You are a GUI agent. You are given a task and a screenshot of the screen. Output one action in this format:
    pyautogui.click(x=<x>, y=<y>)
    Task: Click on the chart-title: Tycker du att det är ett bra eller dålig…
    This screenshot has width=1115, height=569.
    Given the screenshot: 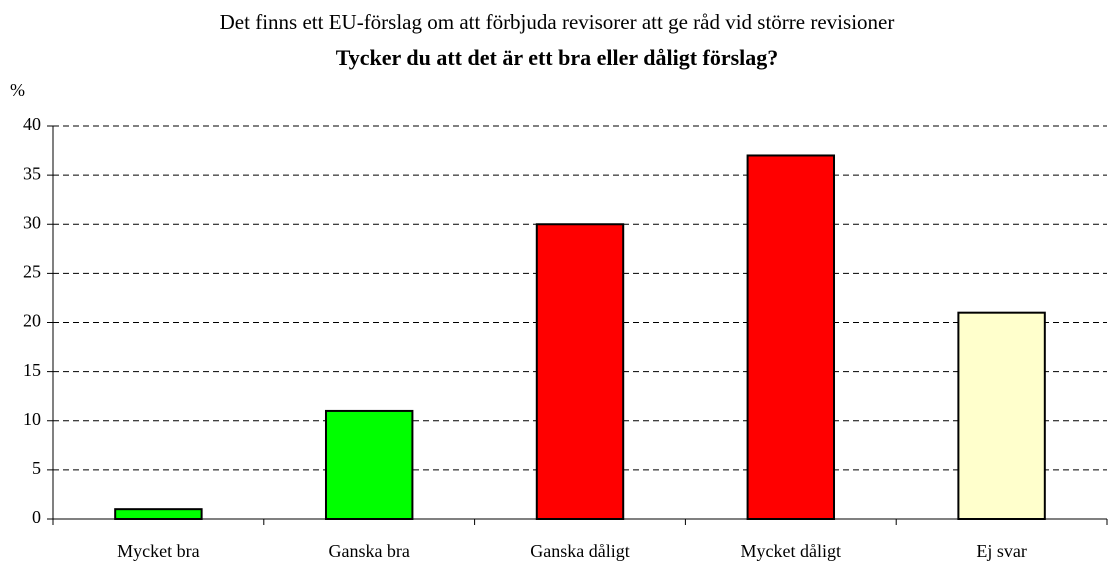 What is the action you would take?
    pyautogui.click(x=557, y=57)
    